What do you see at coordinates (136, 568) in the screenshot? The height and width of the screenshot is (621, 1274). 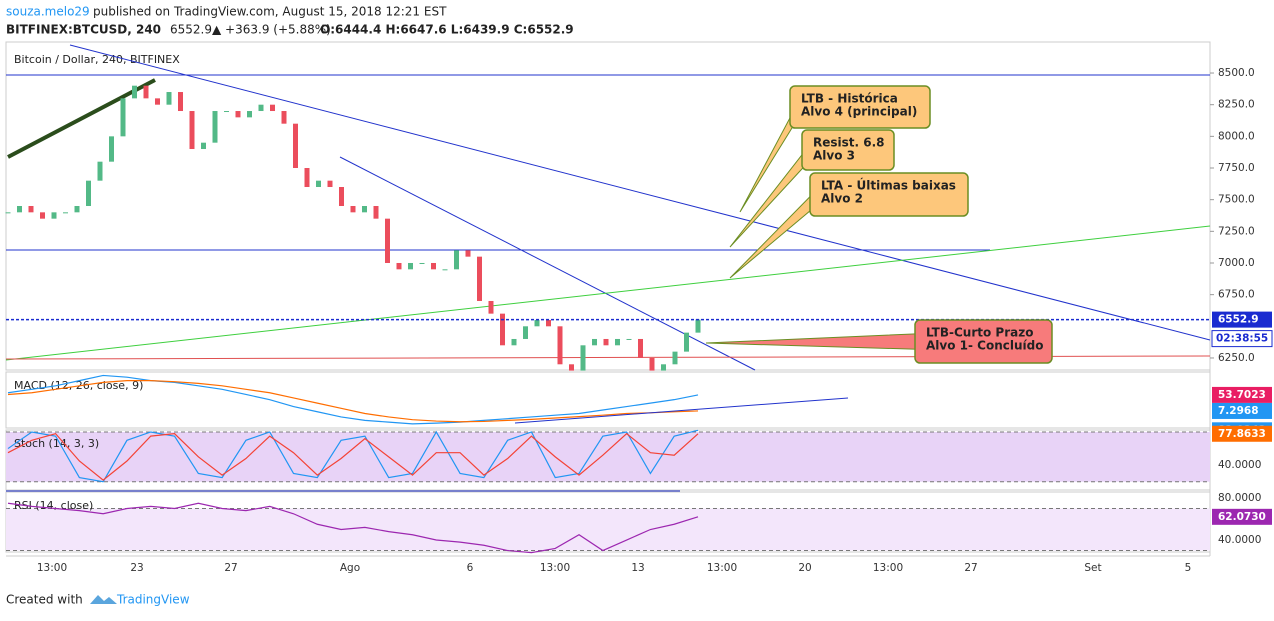 I see `x-tick-label: 23` at bounding box center [136, 568].